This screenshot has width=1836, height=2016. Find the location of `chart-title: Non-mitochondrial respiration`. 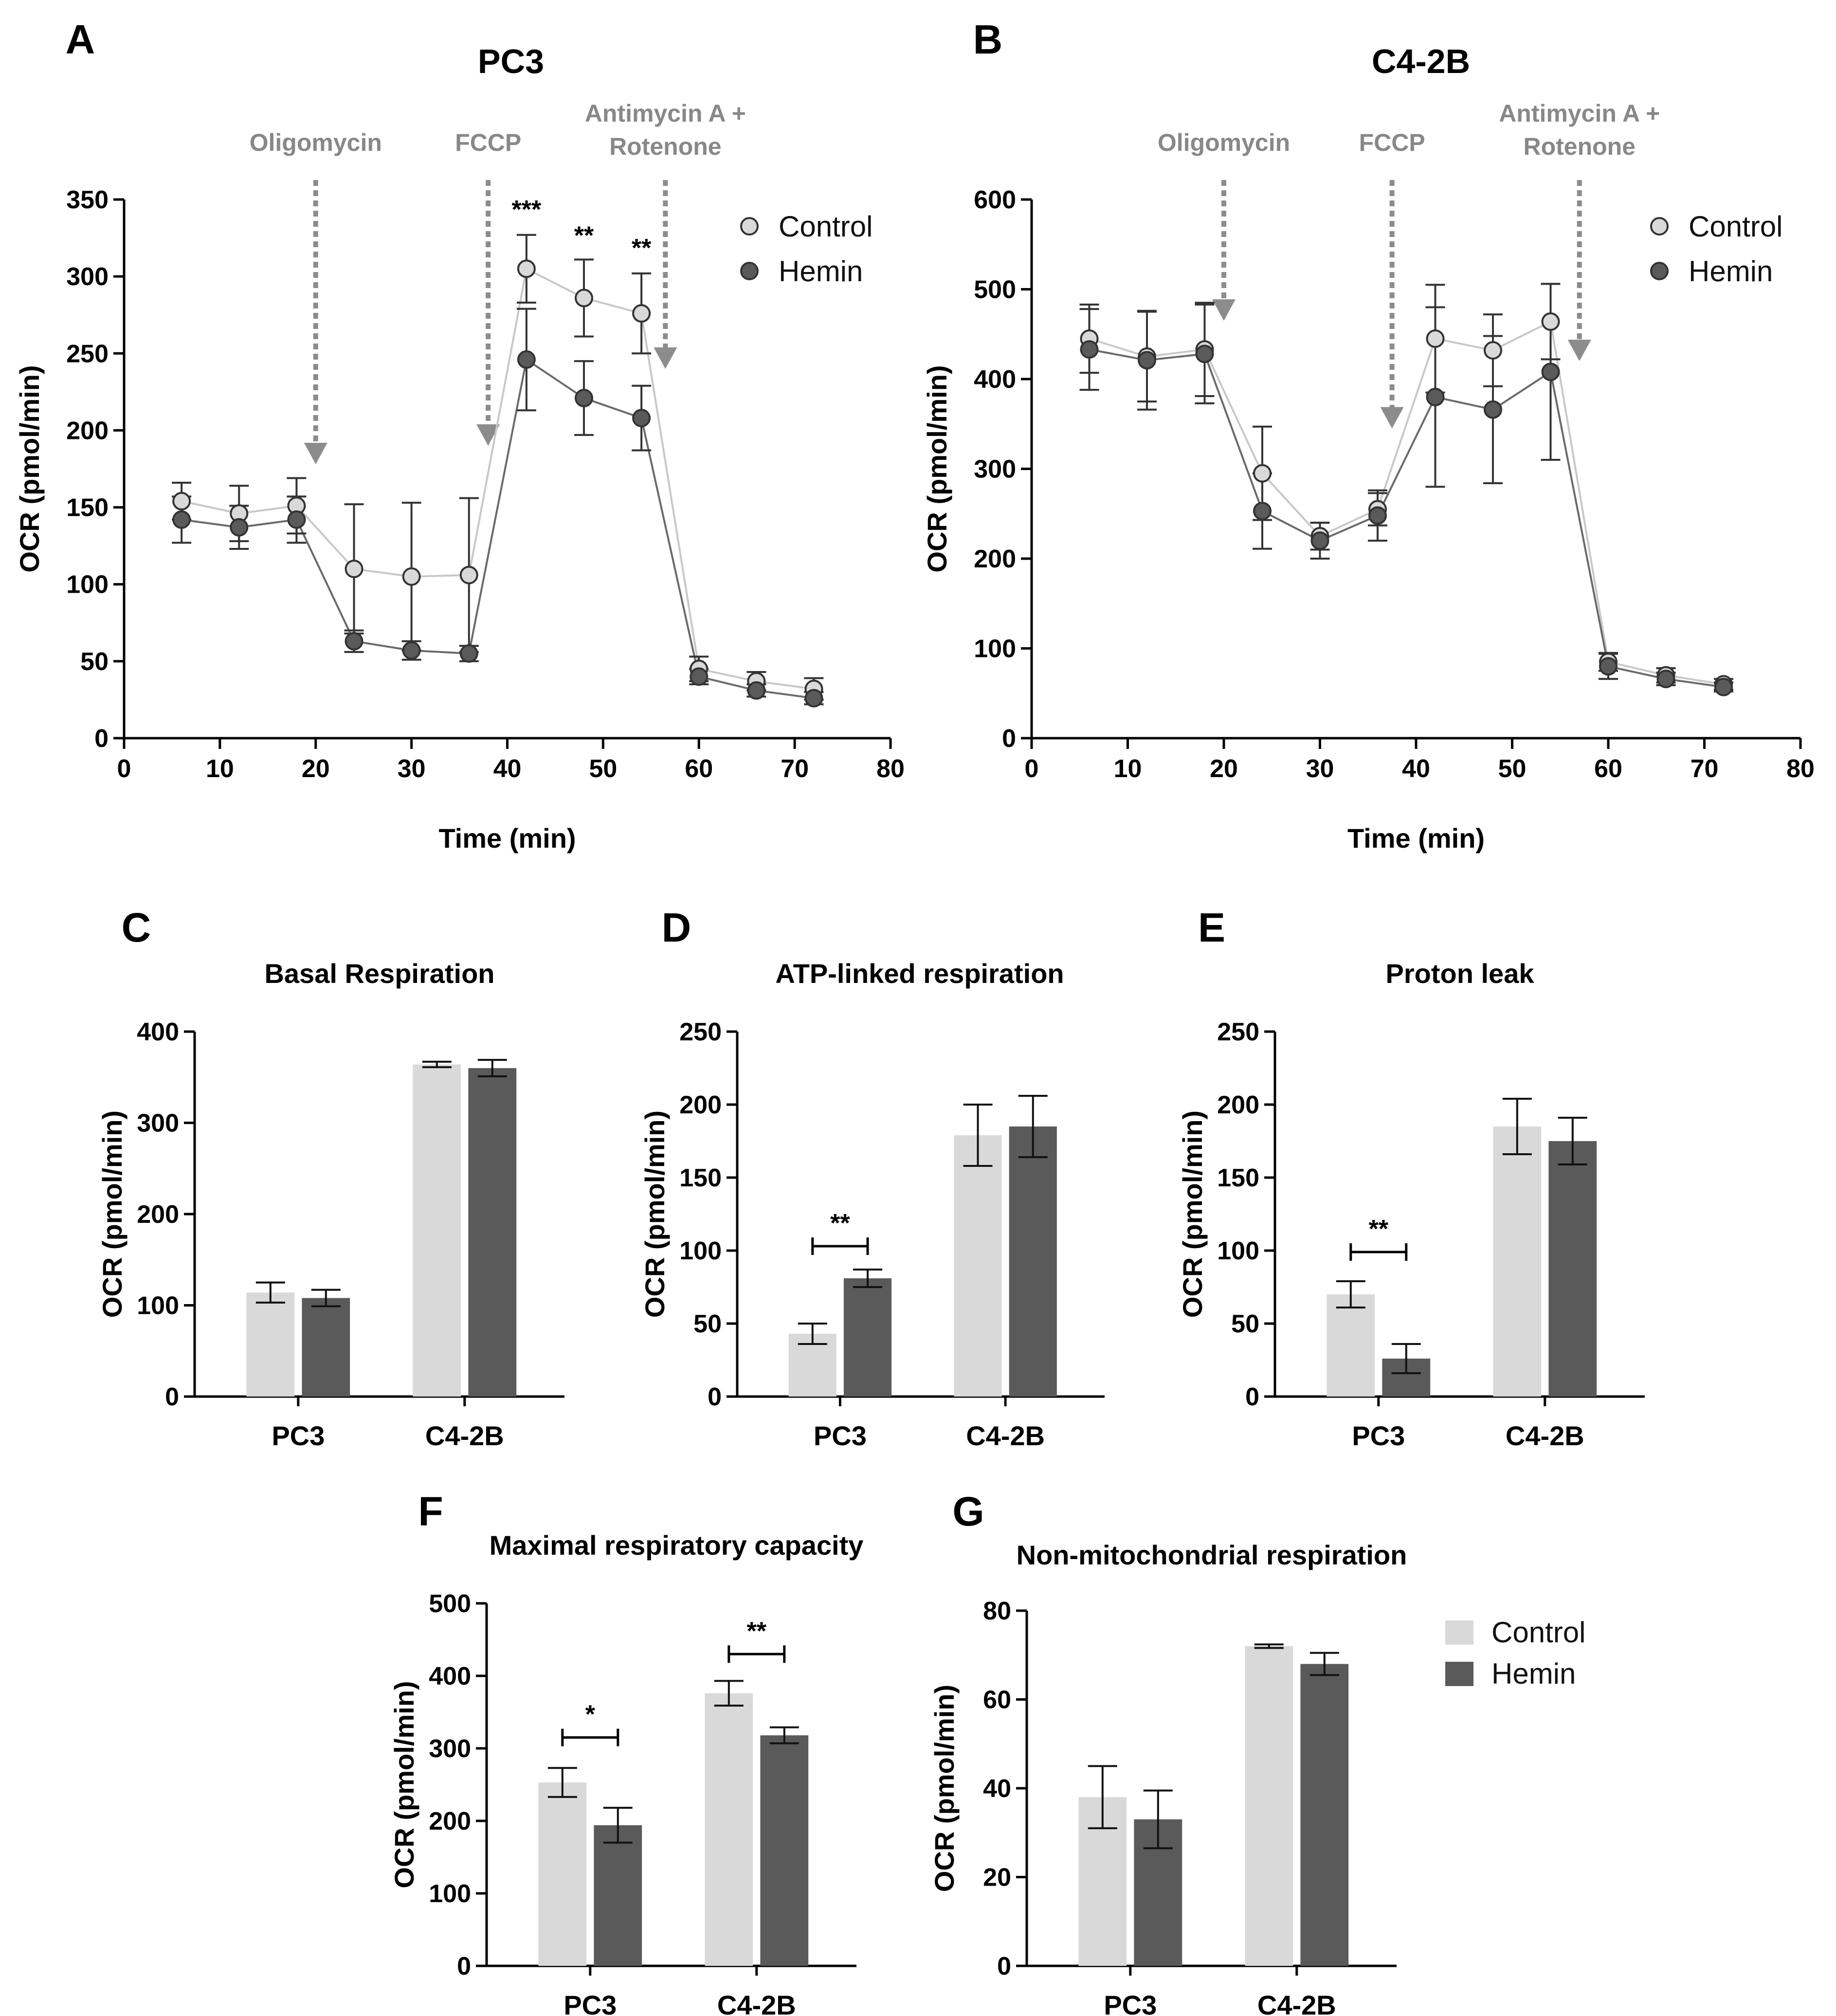

chart-title: Non-mitochondrial respiration is located at coordinates (1212, 1555).